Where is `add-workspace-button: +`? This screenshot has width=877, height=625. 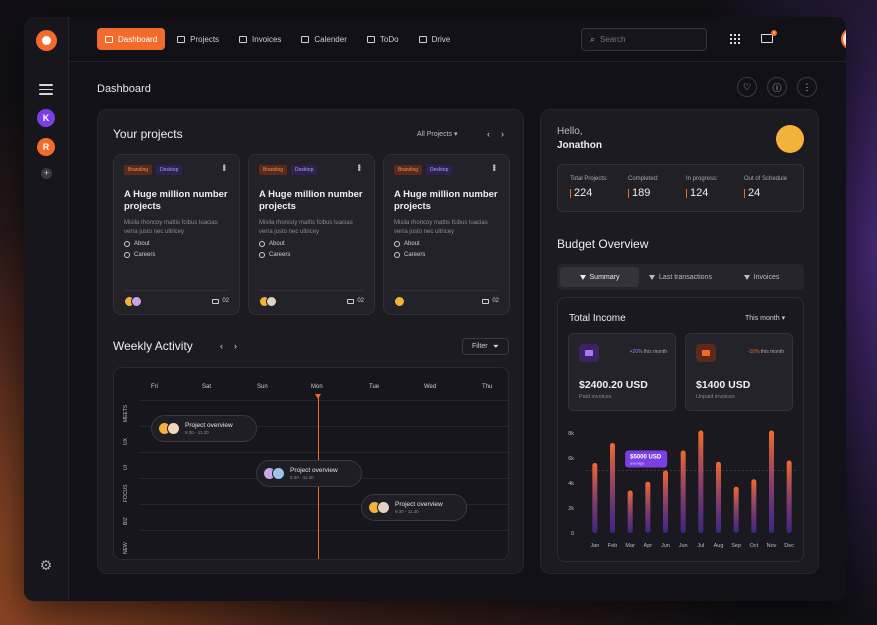
add-workspace-button: + is located at coordinates (46, 173).